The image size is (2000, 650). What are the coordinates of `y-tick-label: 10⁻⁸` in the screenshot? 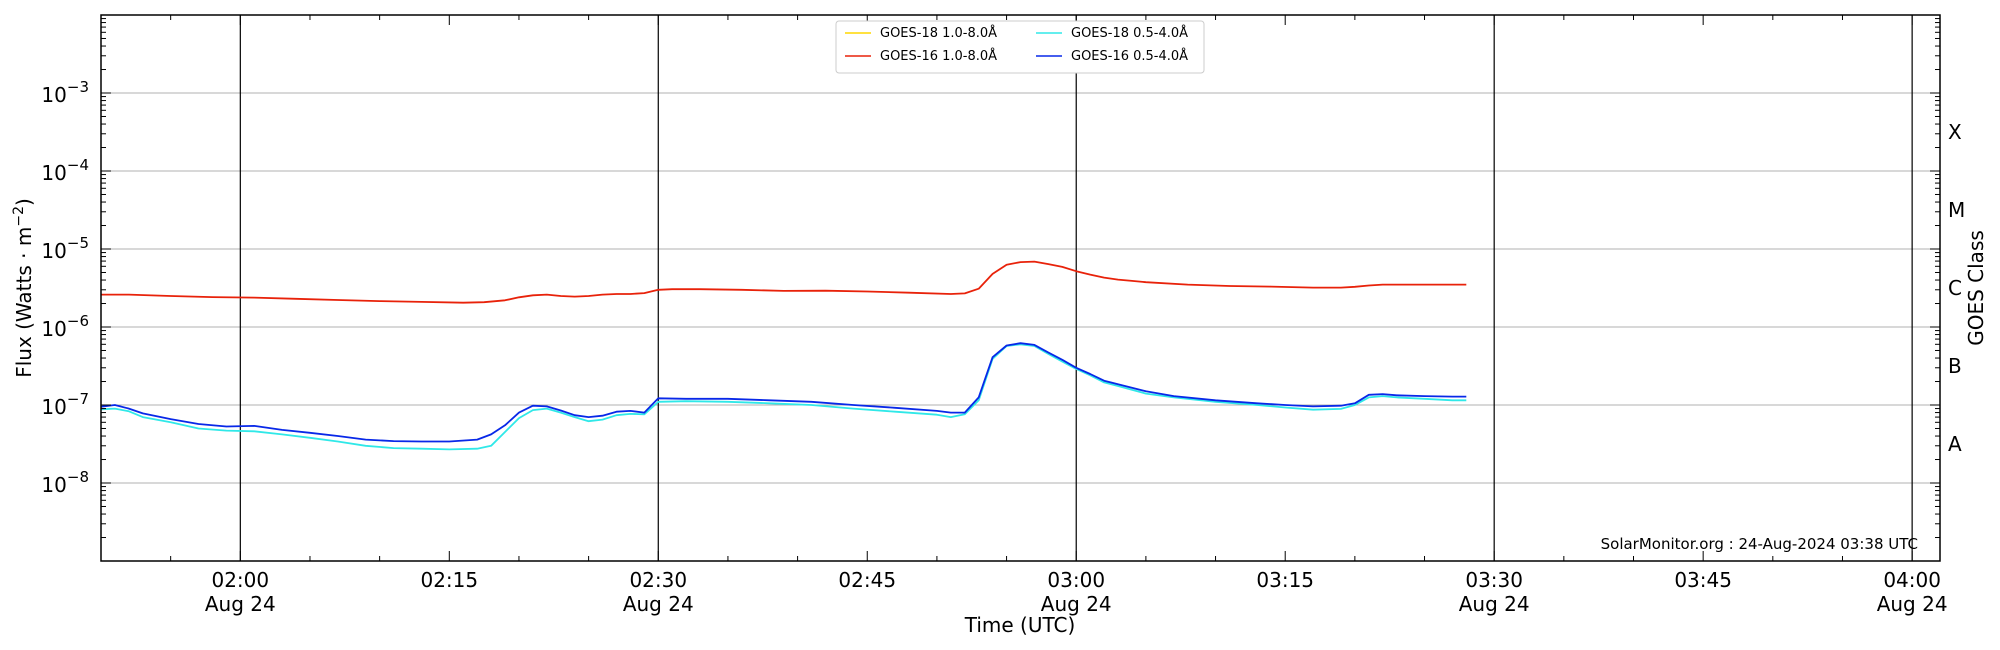 It's located at (65, 482).